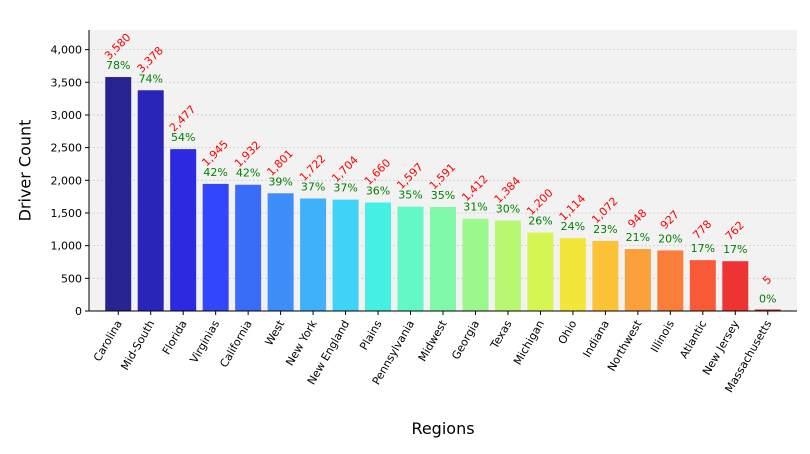  What do you see at coordinates (78, 311) in the screenshot?
I see `y-tick-label: 0` at bounding box center [78, 311].